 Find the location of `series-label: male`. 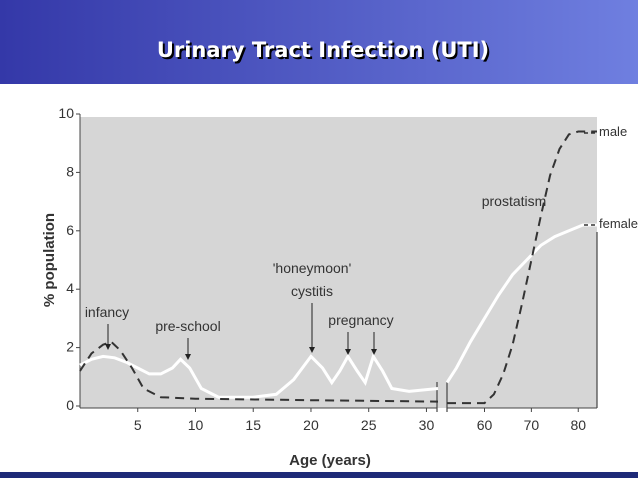

series-label: male is located at coordinates (613, 131).